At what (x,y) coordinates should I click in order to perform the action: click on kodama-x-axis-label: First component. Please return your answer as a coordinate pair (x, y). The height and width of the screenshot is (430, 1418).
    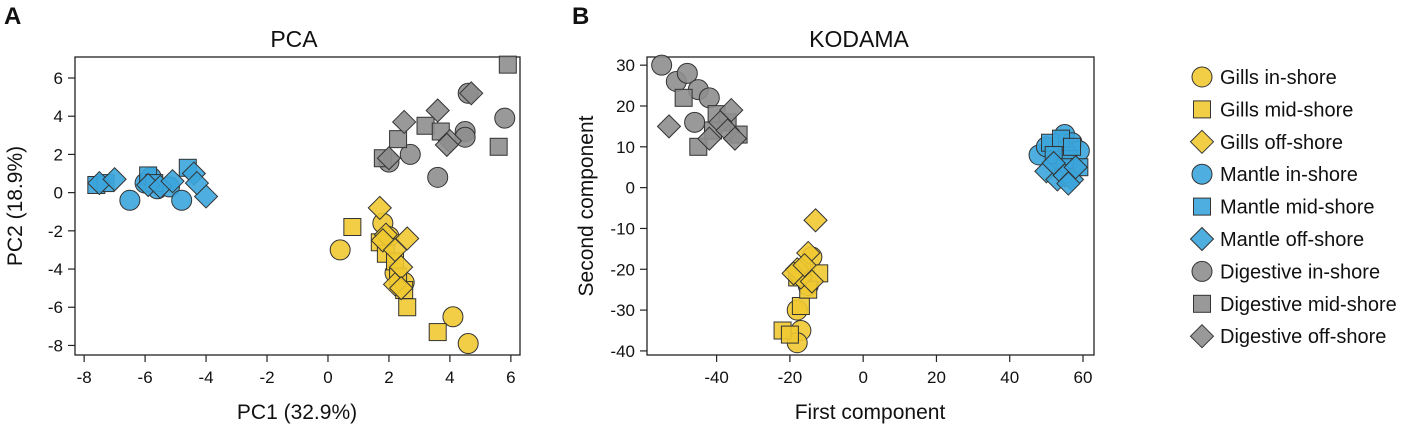
    Looking at the image, I should click on (870, 412).